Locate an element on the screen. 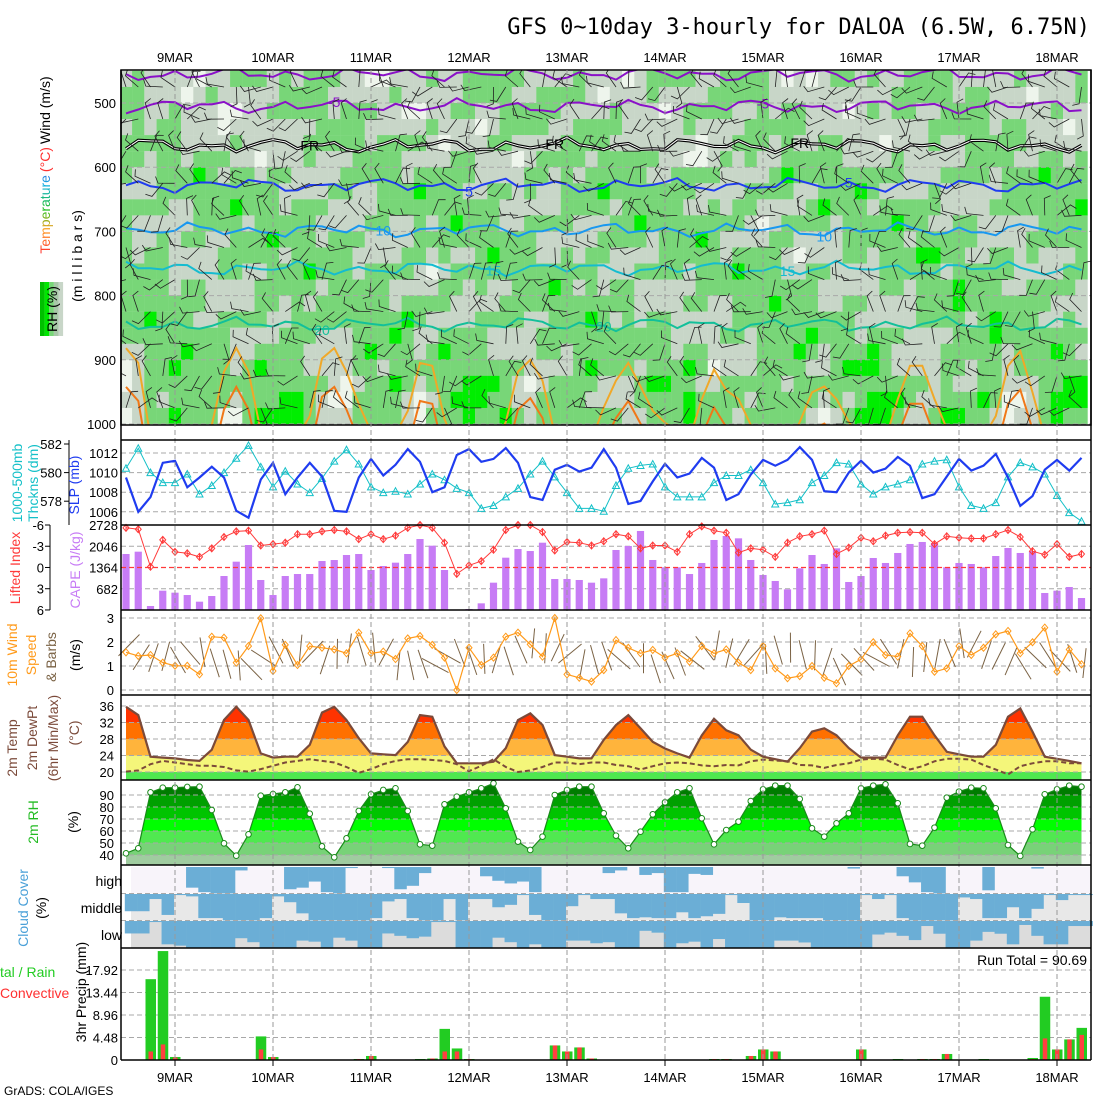 The image size is (1100, 1100). contour-30c is located at coordinates (579, 404).